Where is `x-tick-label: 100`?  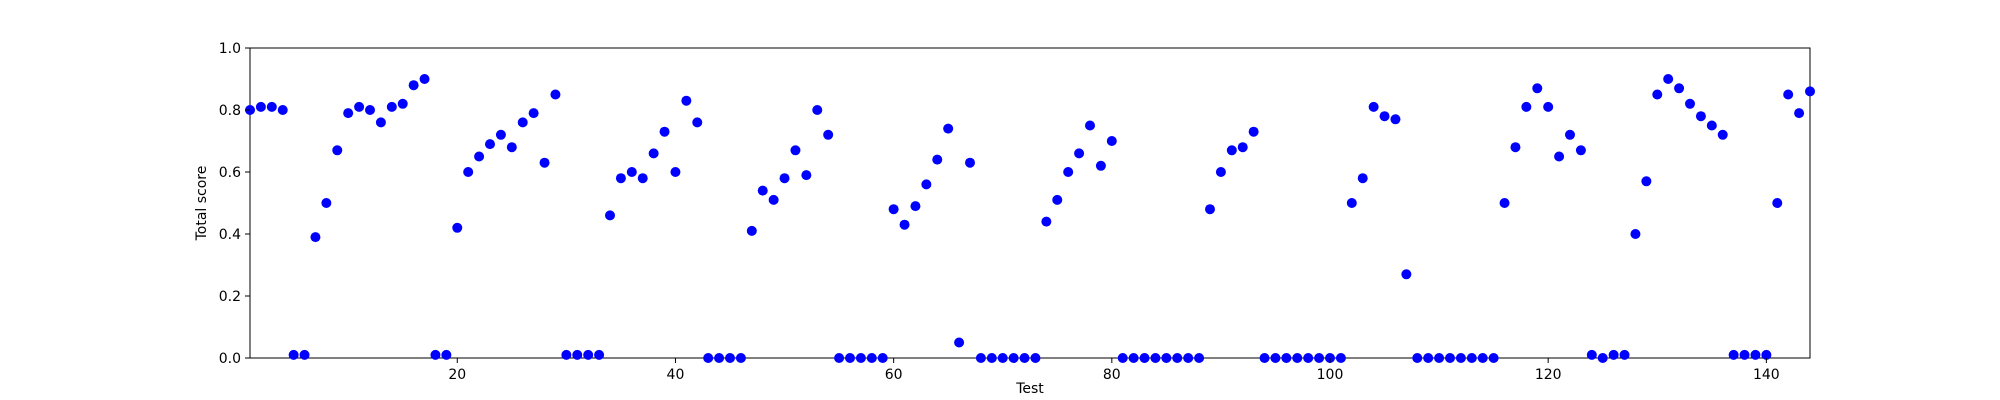 x-tick-label: 100 is located at coordinates (1330, 375).